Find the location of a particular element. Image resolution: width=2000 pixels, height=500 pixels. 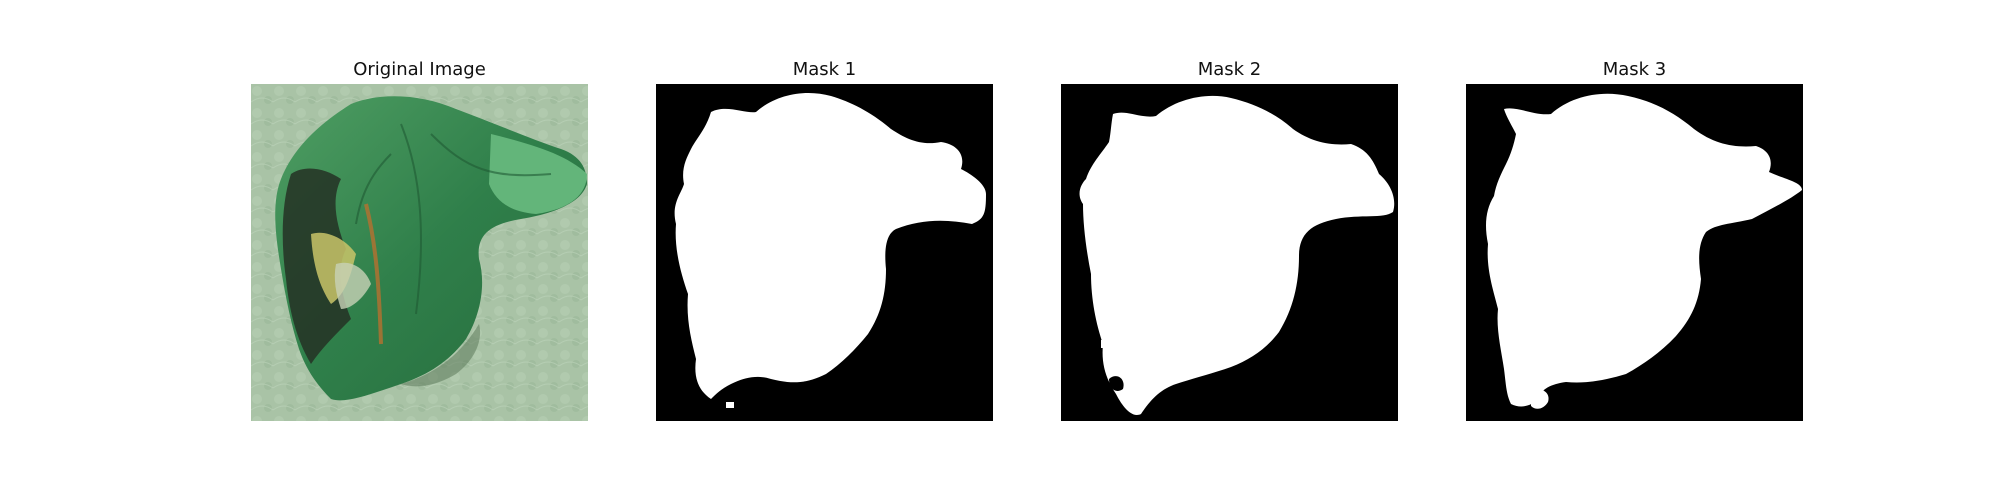

mask-1-image is located at coordinates (824, 252).